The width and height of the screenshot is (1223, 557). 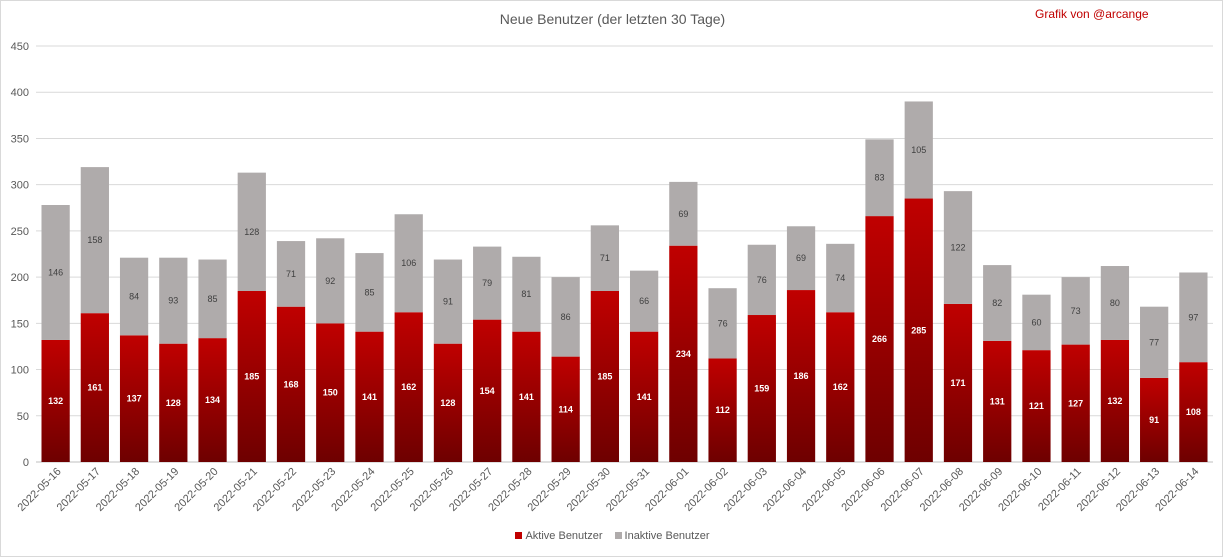 I want to click on data-label-aktive: 127, so click(x=1075, y=403).